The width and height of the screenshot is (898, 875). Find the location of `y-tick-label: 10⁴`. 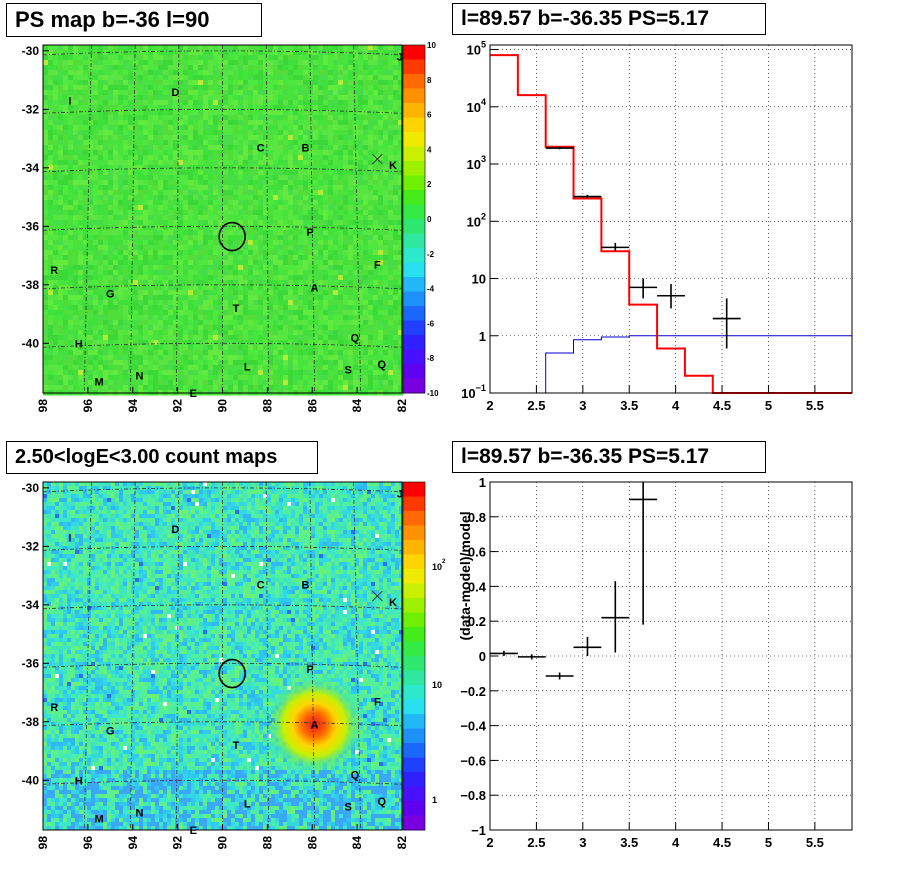

y-tick-label: 10⁴ is located at coordinates (476, 106).